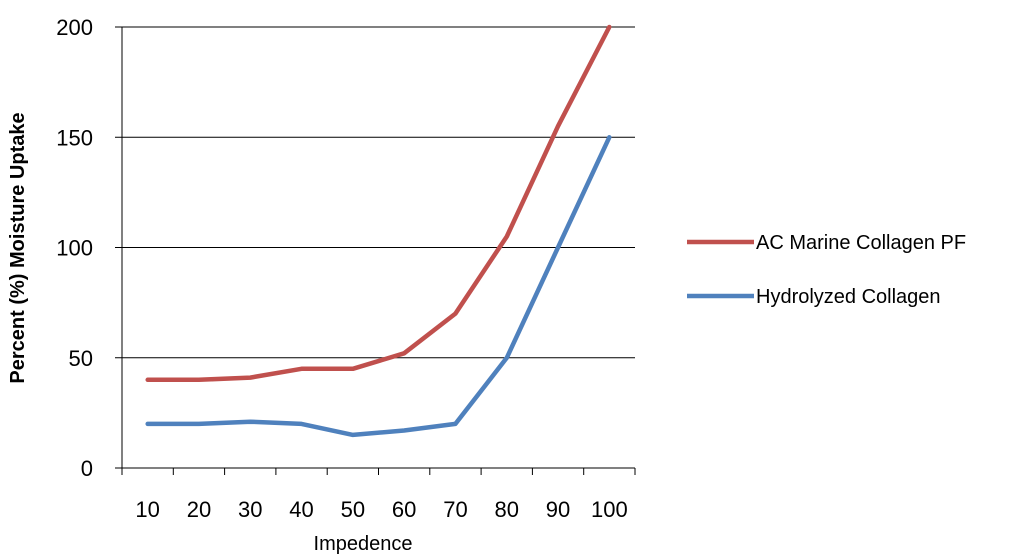 The height and width of the screenshot is (558, 1014). I want to click on legend-label: Hydrolyzed Collagen, so click(848, 297).